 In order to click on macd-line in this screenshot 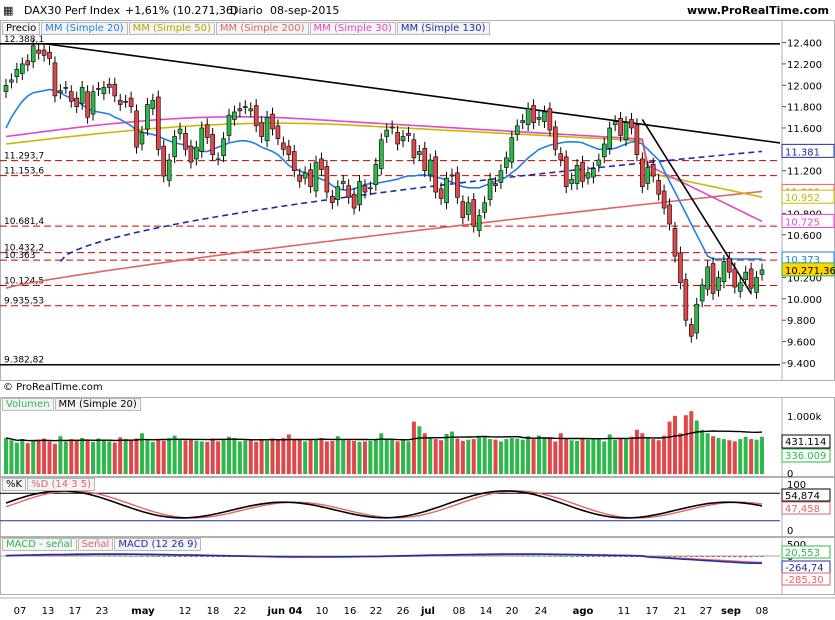, I will do `click(383, 558)`.